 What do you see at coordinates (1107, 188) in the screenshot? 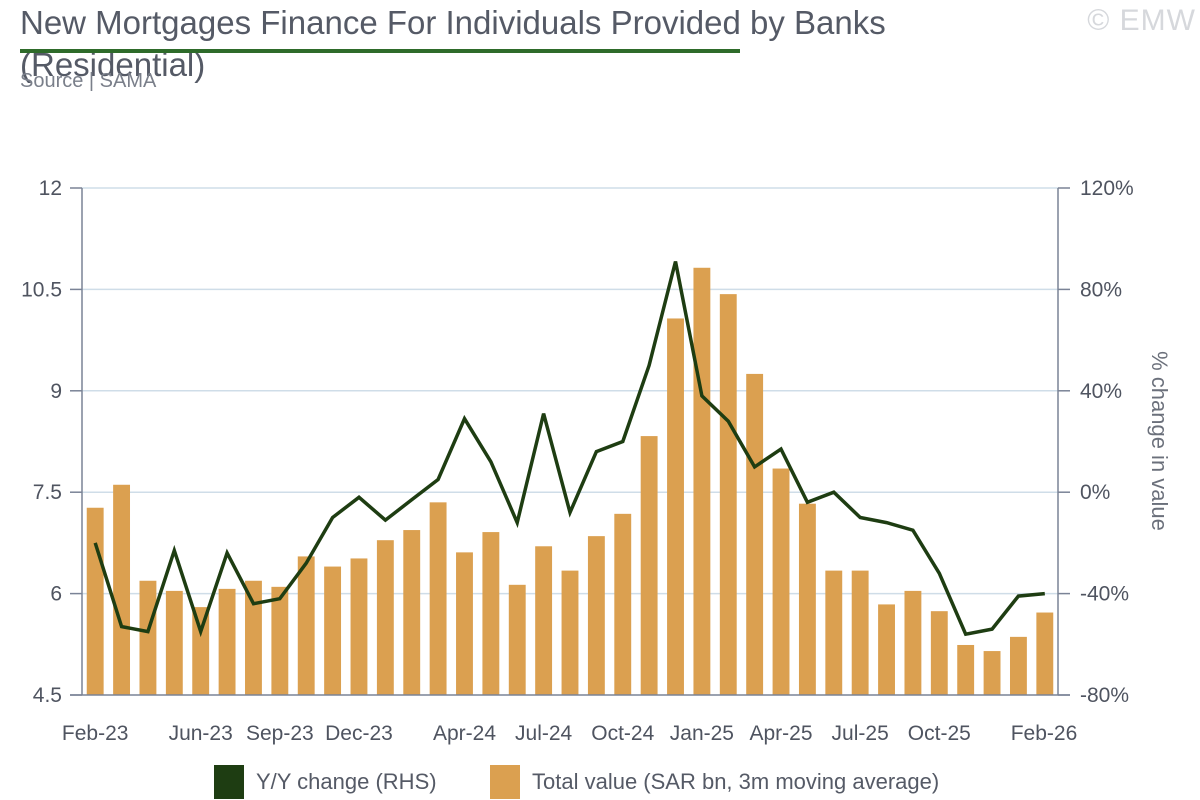
I see `y-right-tick-label: 120%` at bounding box center [1107, 188].